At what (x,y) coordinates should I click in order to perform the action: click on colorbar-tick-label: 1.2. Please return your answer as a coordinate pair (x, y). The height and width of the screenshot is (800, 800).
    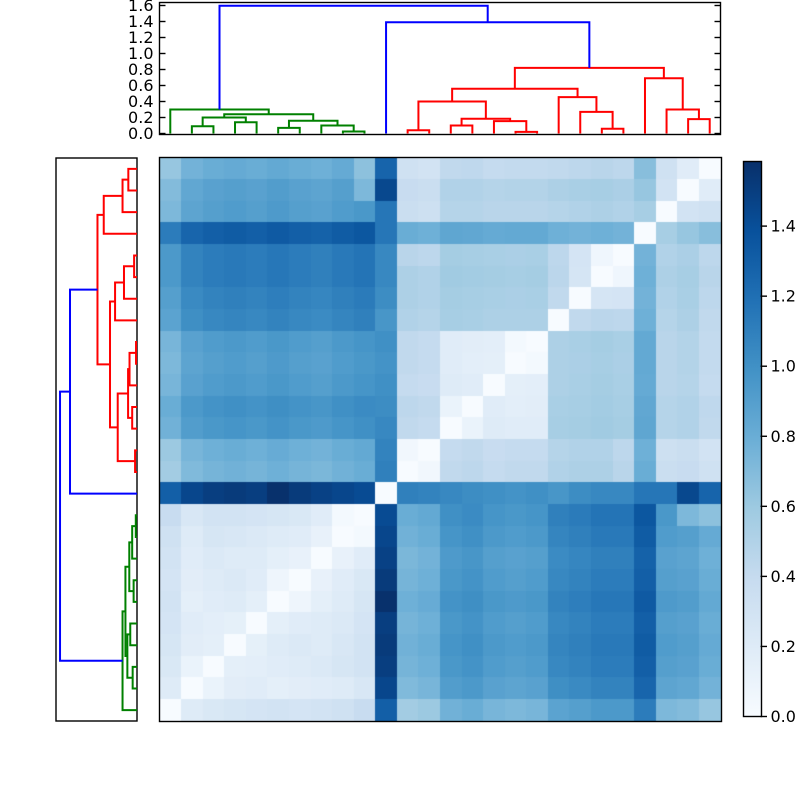
    Looking at the image, I should click on (783, 296).